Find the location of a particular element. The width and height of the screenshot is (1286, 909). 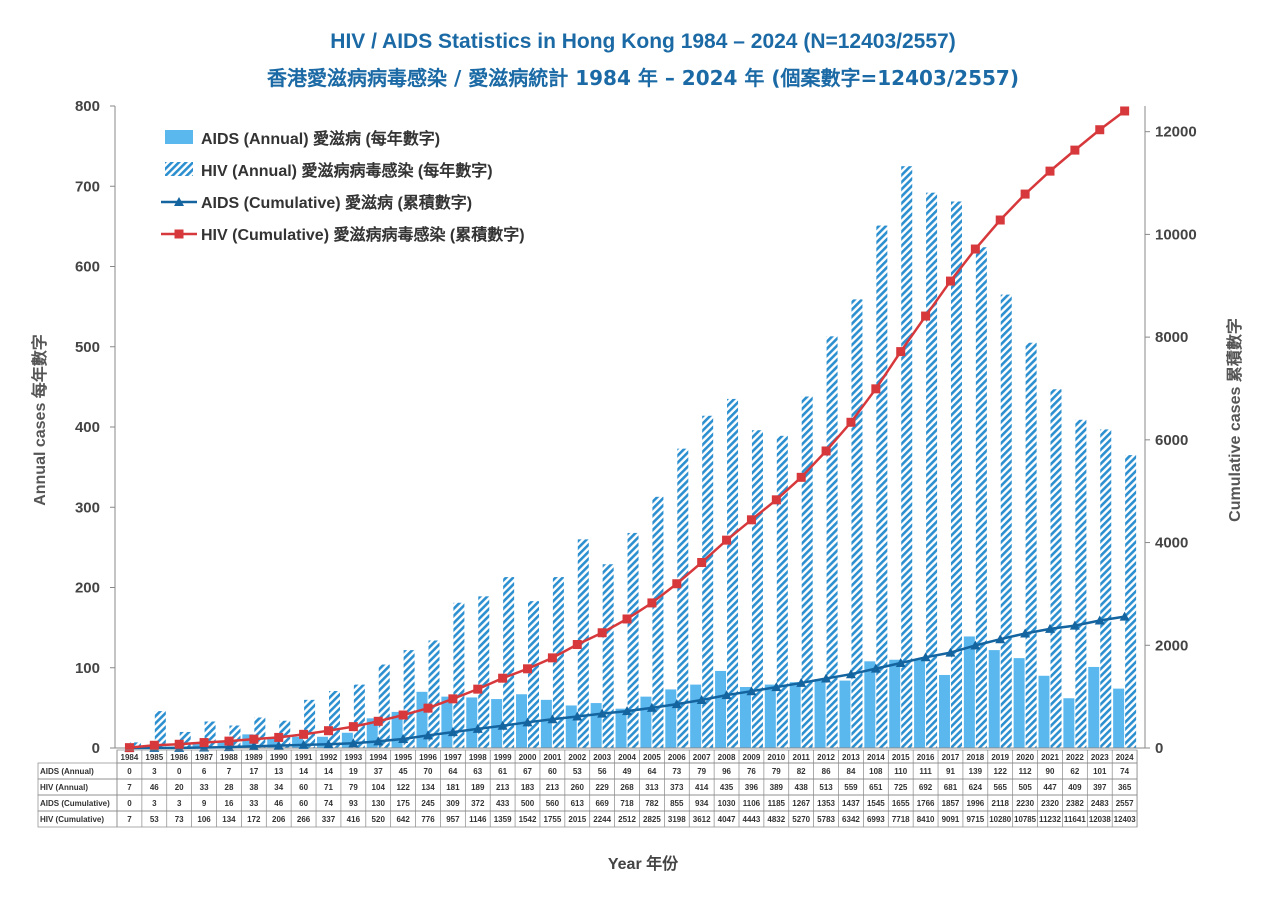

table-cell-0-2013: 84 is located at coordinates (851, 771).